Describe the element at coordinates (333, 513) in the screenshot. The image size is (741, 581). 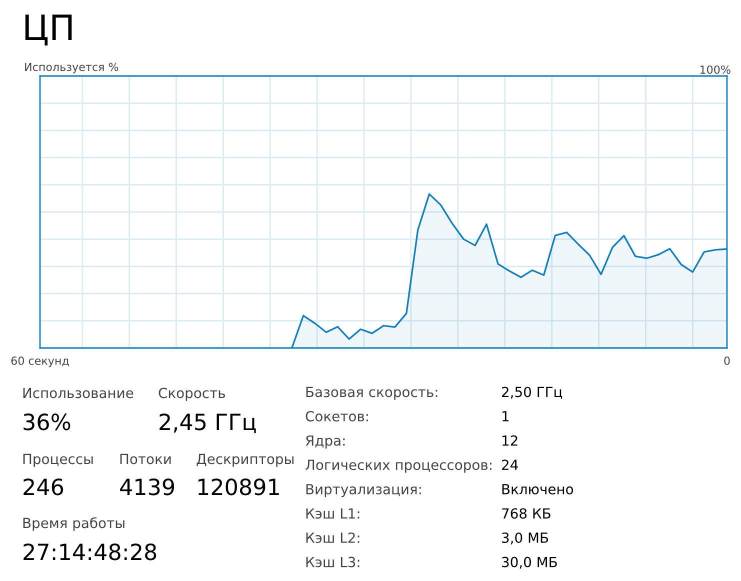
I see `text: Кэш L1:` at that location.